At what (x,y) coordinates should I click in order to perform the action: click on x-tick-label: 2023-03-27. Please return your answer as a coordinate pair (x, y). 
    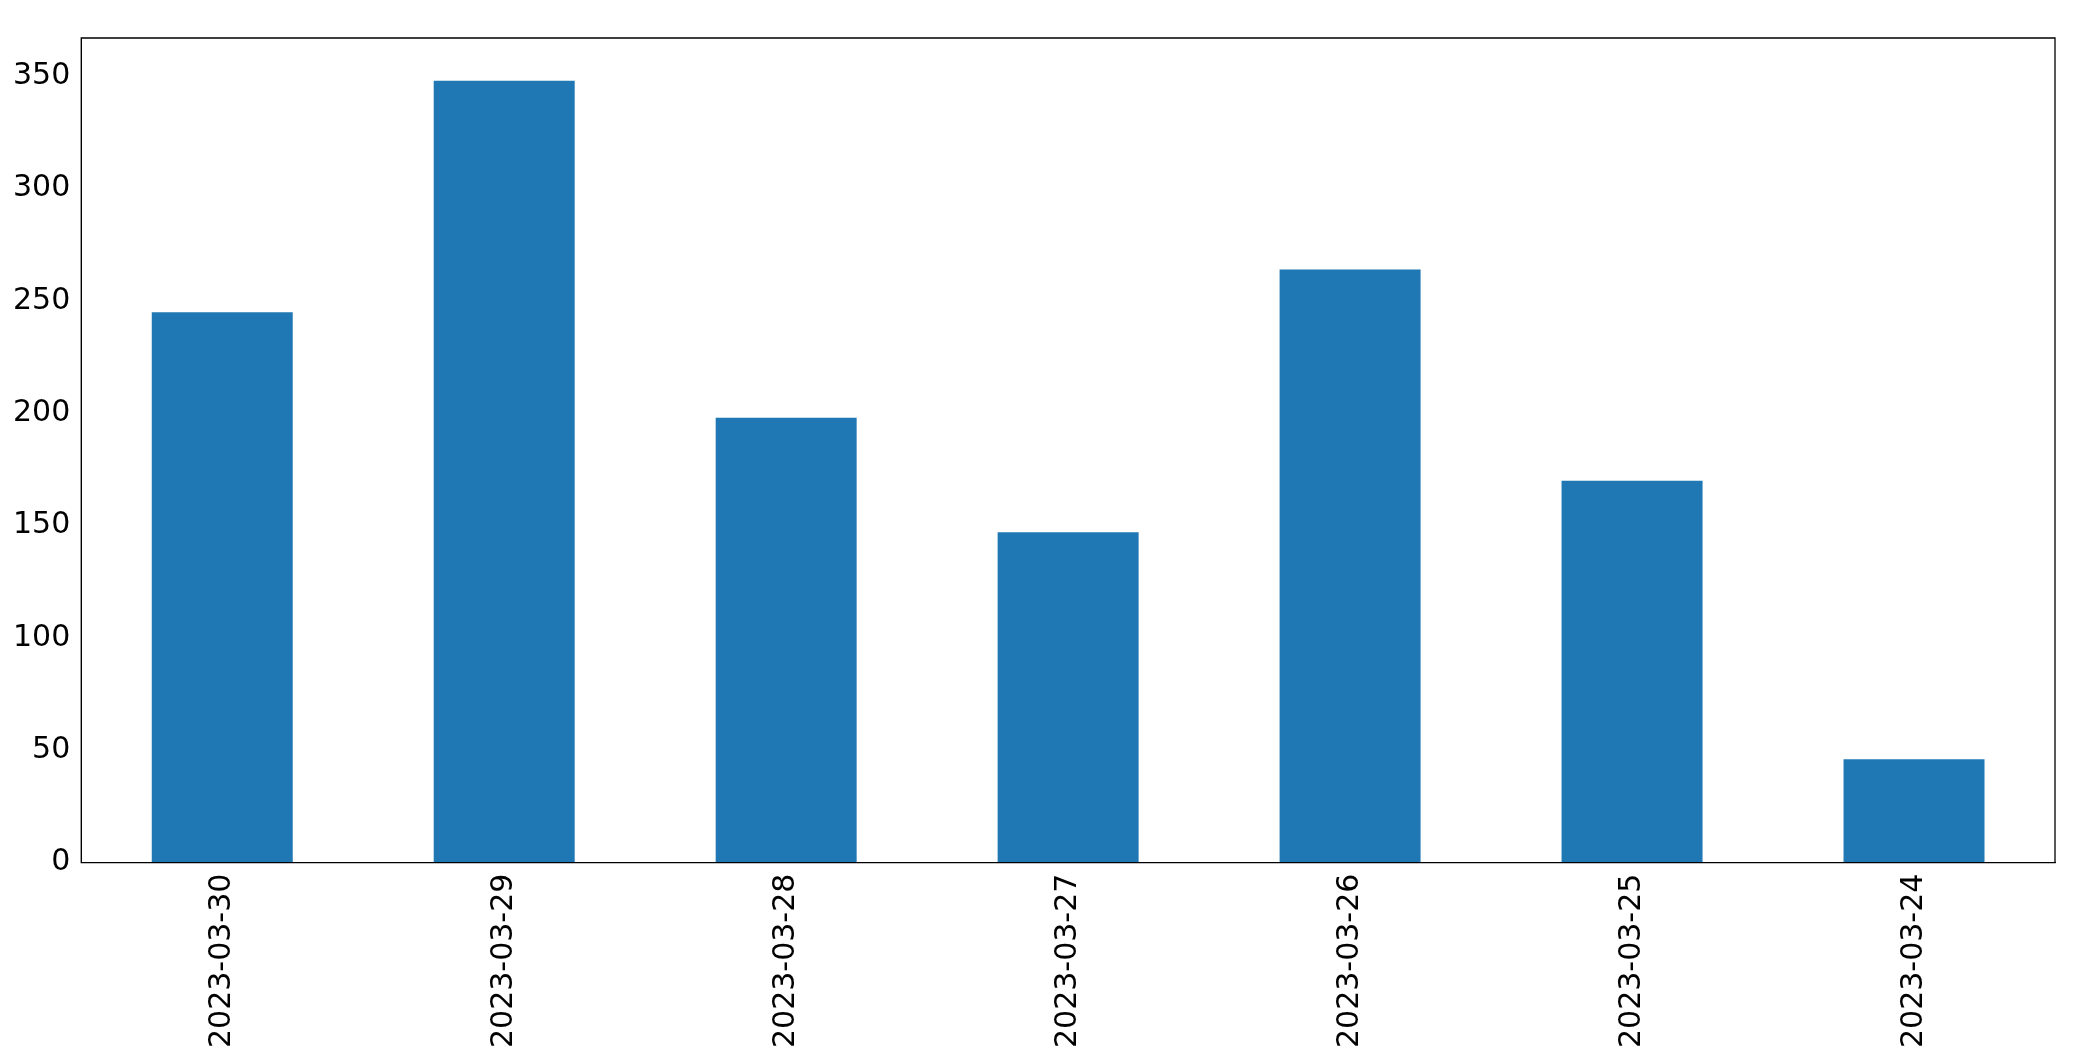
    Looking at the image, I should click on (1065, 961).